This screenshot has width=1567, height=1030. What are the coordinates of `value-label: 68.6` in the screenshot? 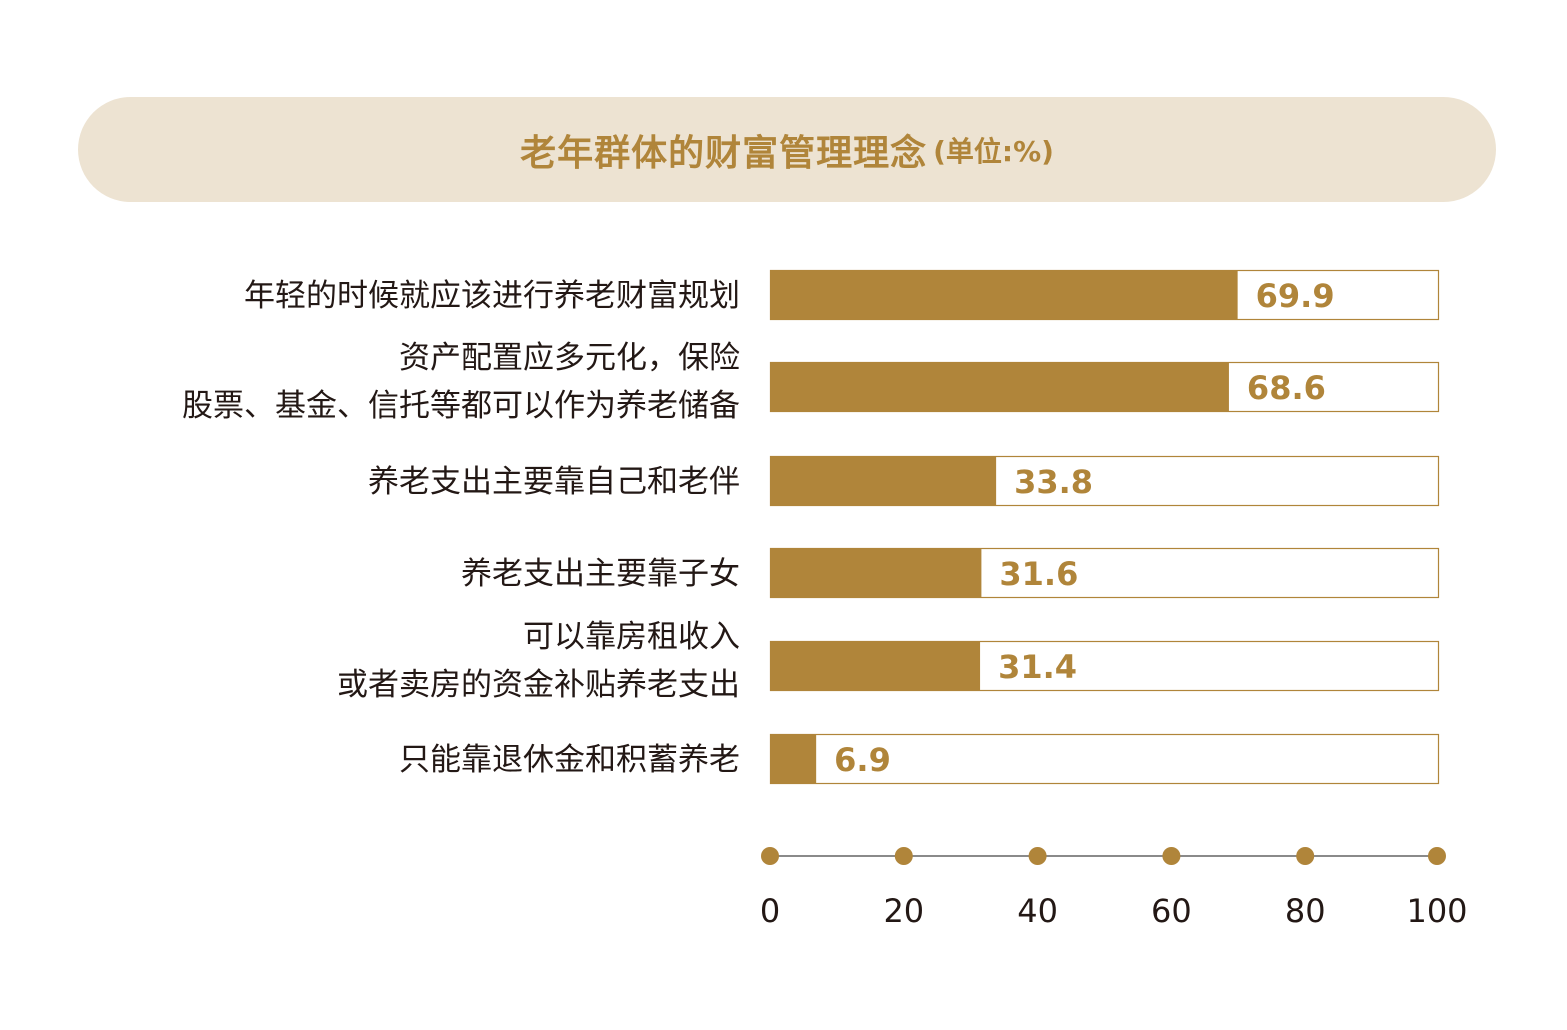 It's located at (1286, 388).